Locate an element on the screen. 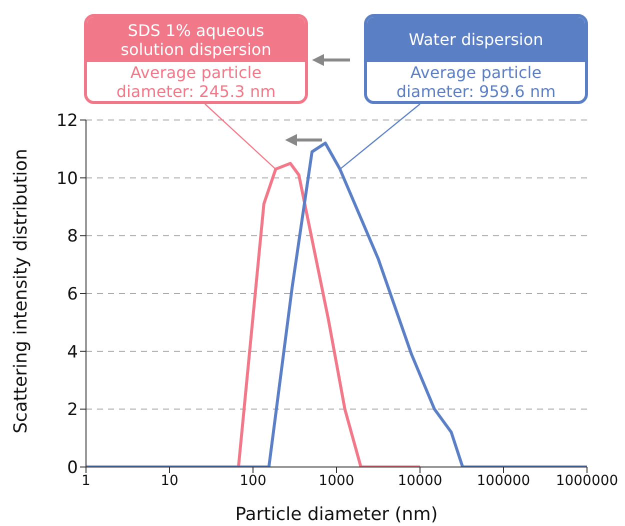 The image size is (625, 526). x-axis-title: Particle diameter (nm) is located at coordinates (336, 514).